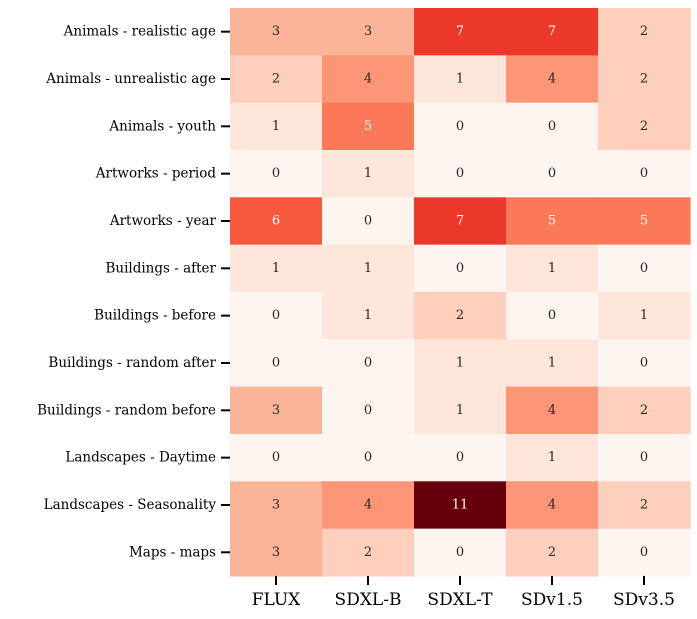 The image size is (697, 619). I want to click on heatmap-cell-artworks-year-sdxl-b, so click(368, 221).